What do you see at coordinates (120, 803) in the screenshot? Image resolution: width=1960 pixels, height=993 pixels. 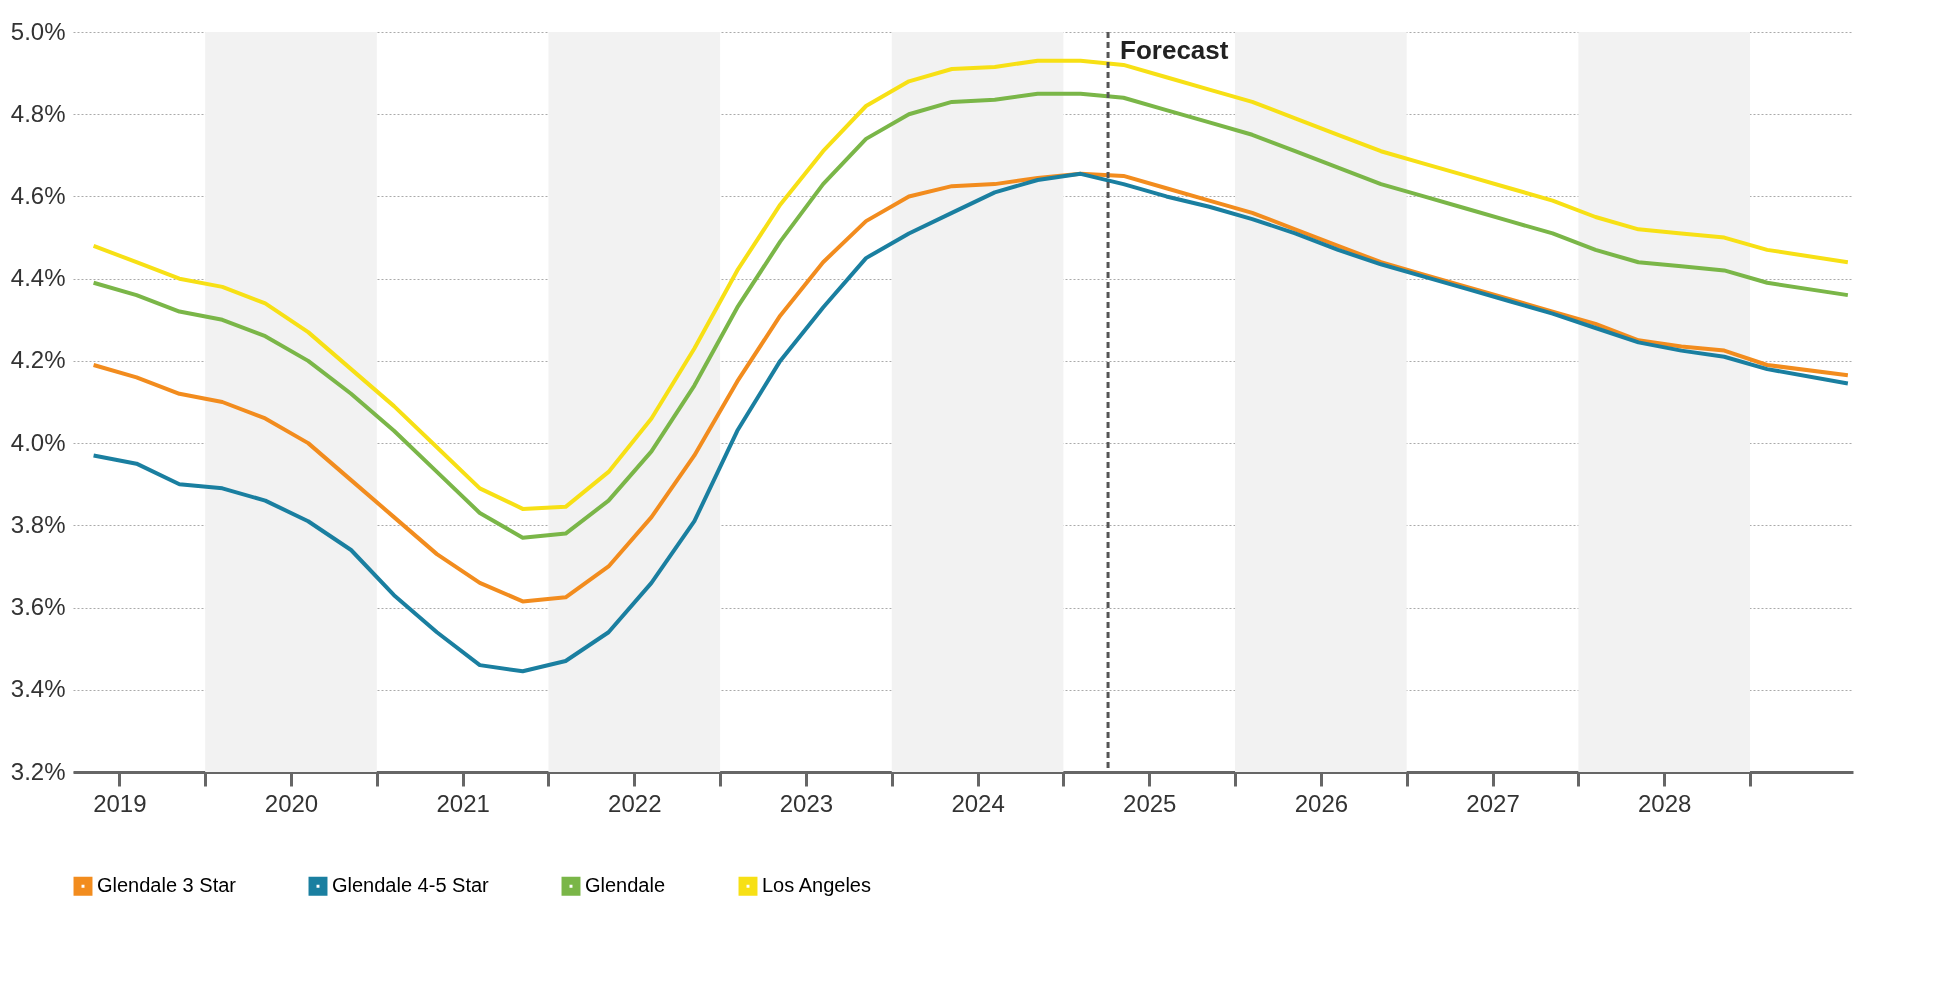 I see `x-tick-label: 2019` at bounding box center [120, 803].